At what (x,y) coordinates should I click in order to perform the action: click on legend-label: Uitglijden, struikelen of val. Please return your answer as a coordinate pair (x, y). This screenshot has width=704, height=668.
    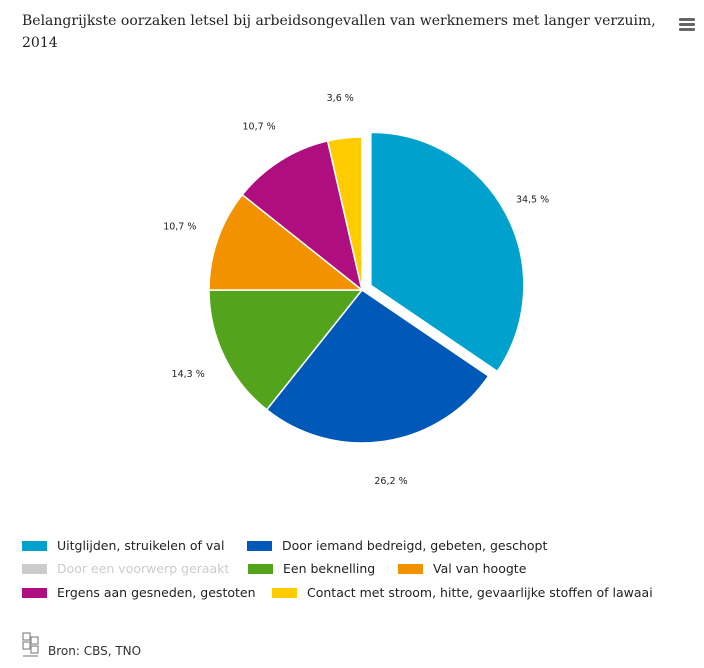
    Looking at the image, I should click on (141, 545).